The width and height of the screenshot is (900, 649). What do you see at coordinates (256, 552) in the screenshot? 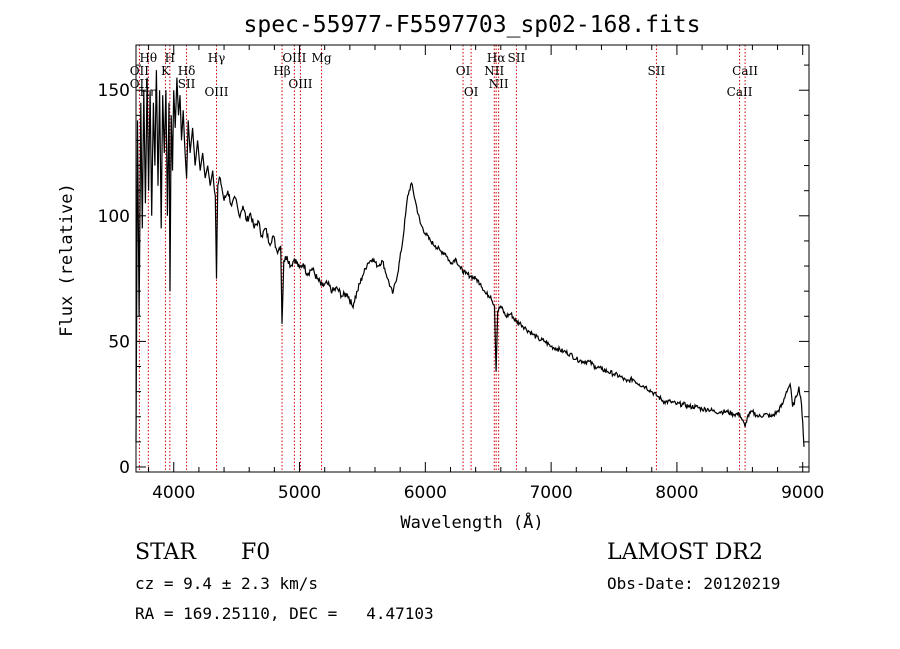
I see `subclass-label: F0` at bounding box center [256, 552].